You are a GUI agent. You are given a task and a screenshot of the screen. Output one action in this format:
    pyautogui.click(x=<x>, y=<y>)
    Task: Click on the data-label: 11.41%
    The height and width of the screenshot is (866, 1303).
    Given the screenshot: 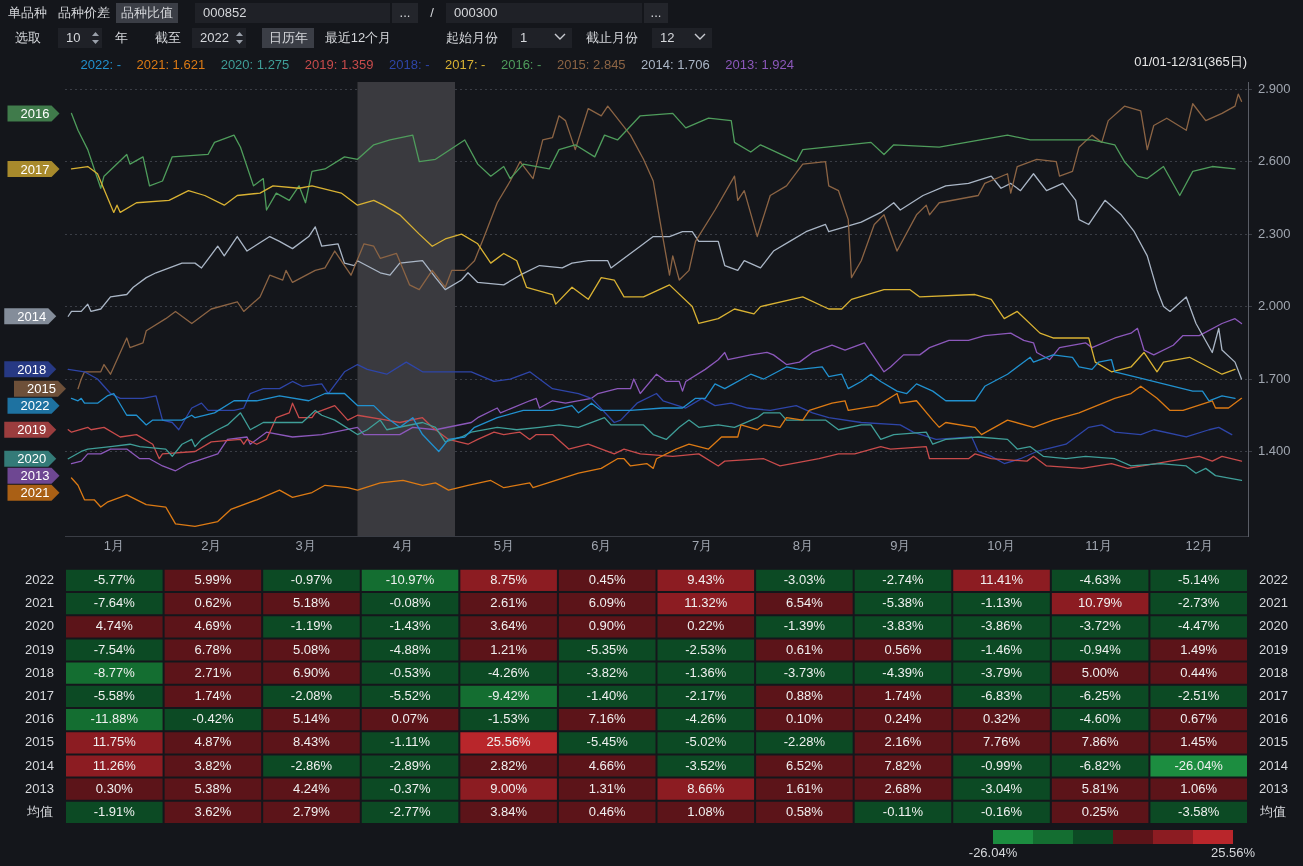 What is the action you would take?
    pyautogui.click(x=1001, y=579)
    